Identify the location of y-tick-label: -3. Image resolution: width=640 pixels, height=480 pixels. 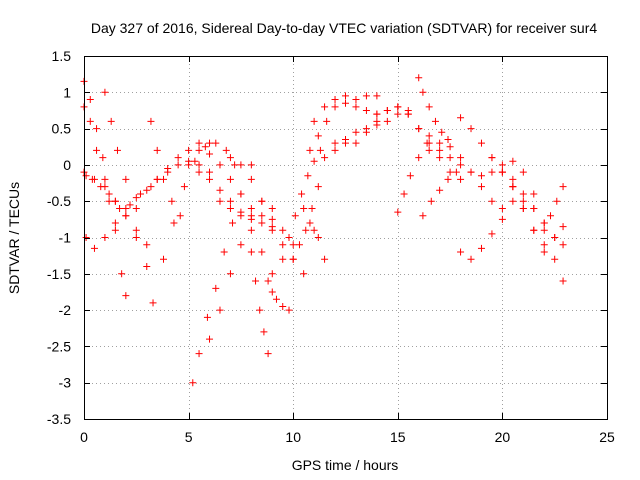
(65, 383).